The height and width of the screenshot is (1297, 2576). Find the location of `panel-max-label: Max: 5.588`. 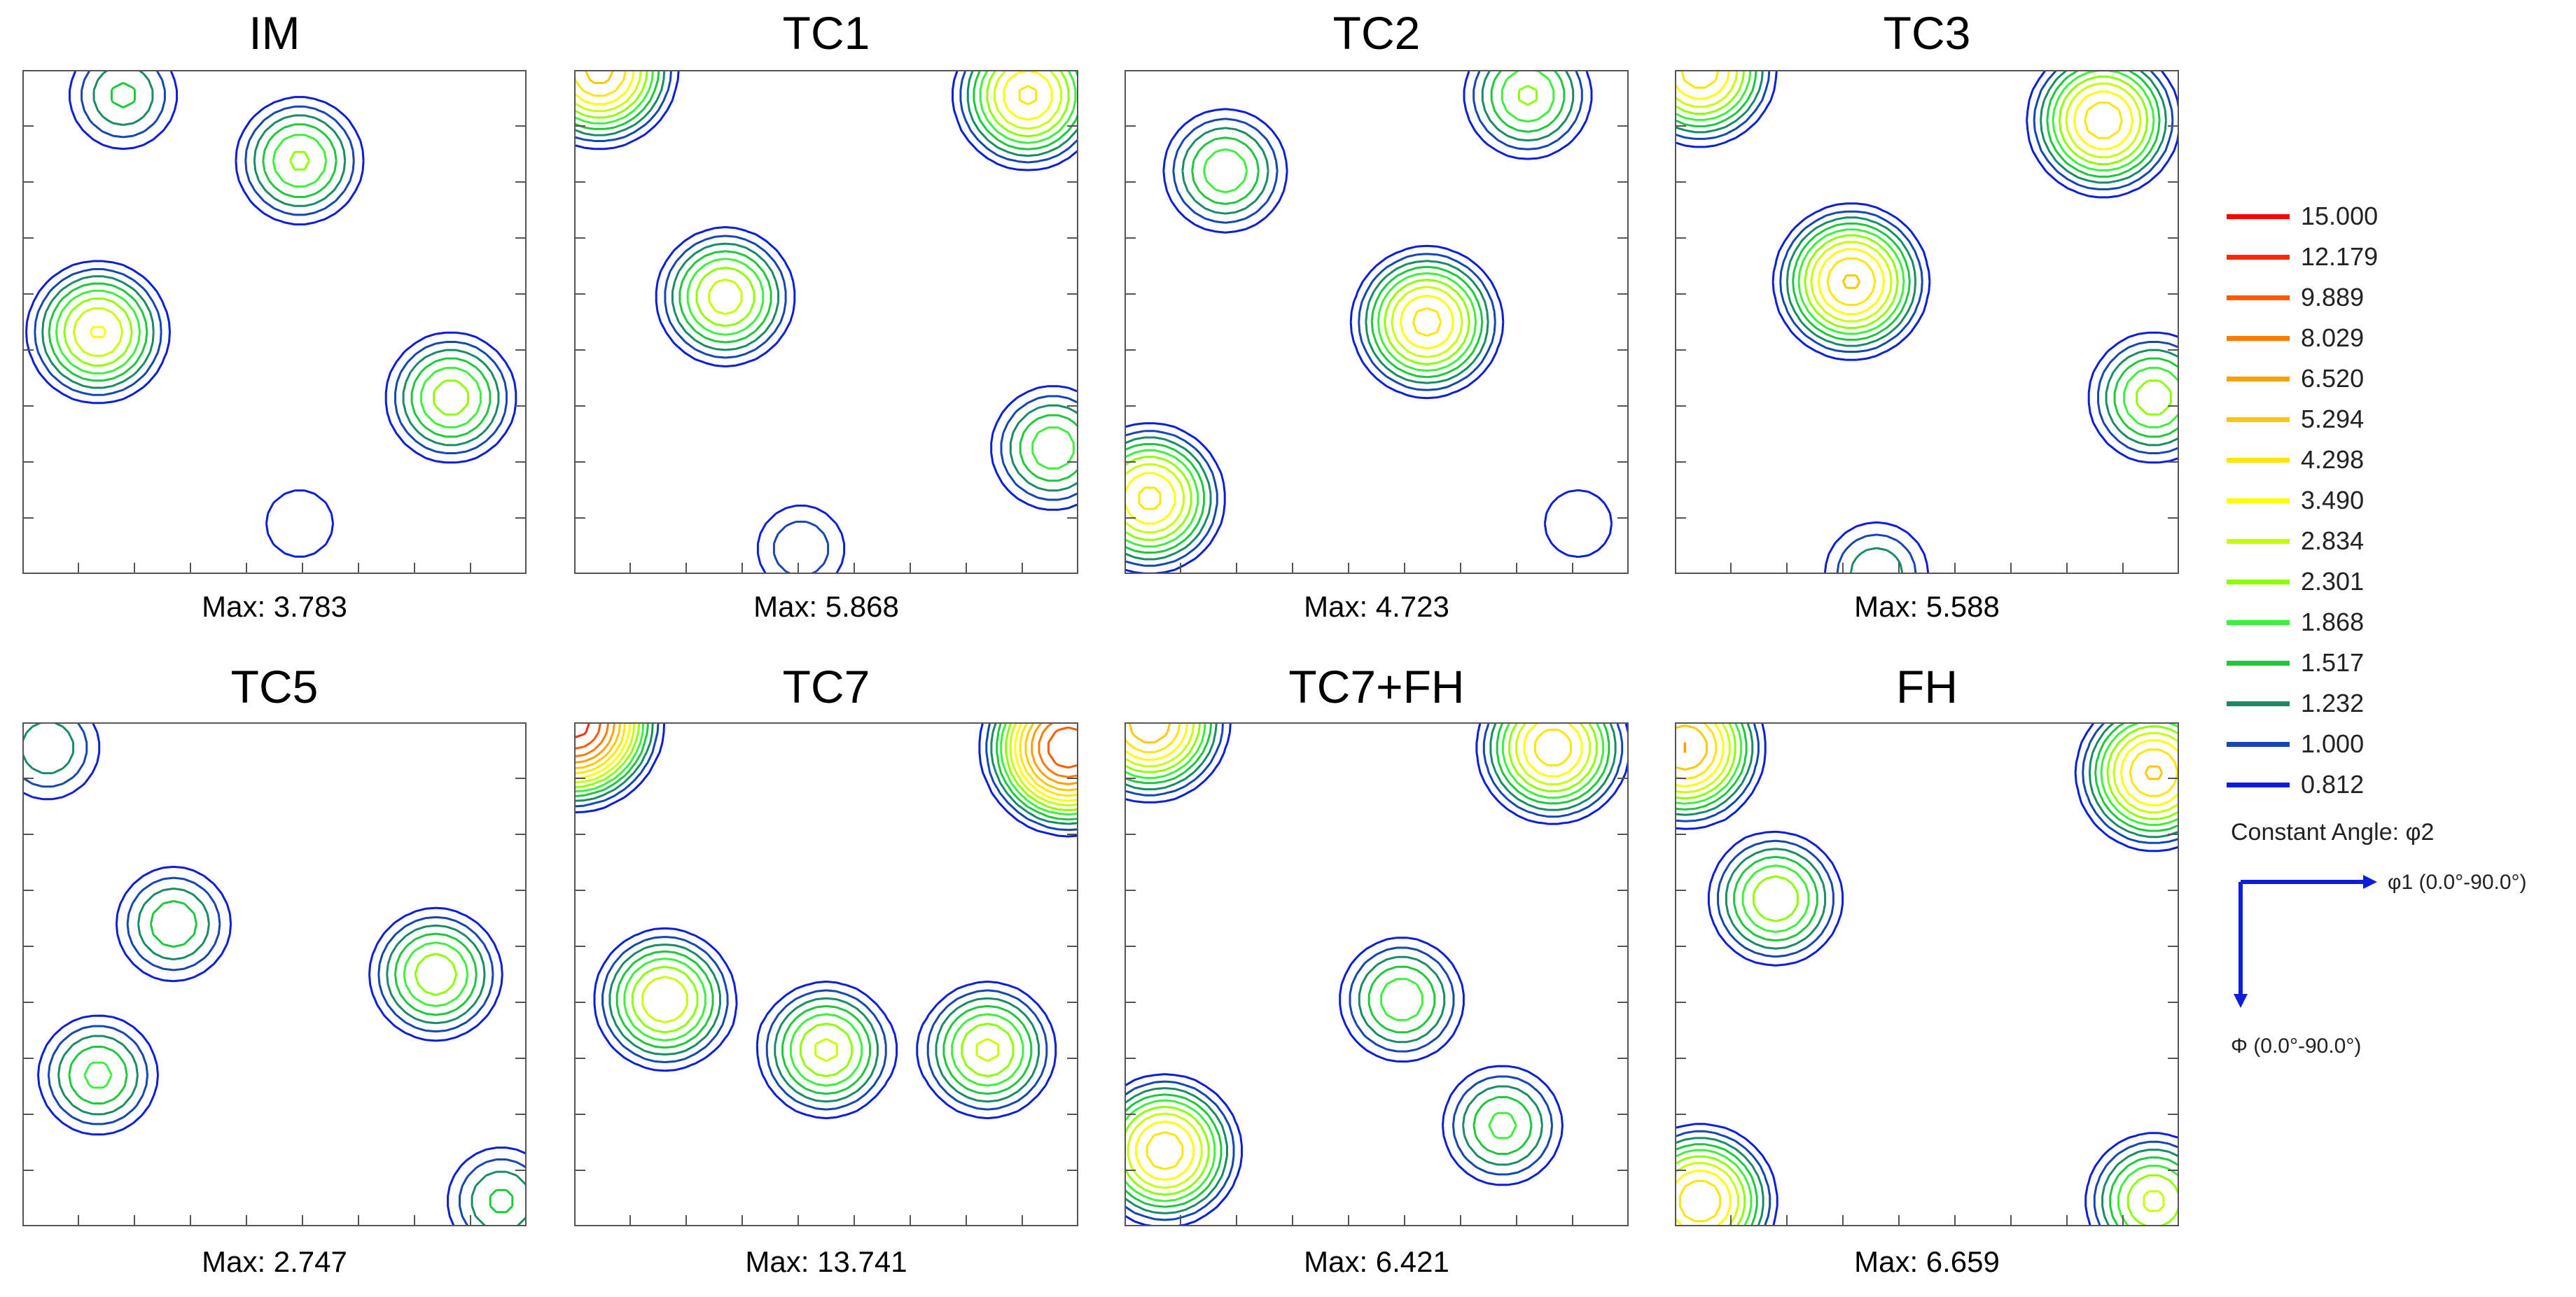

panel-max-label: Max: 5.588 is located at coordinates (1927, 606).